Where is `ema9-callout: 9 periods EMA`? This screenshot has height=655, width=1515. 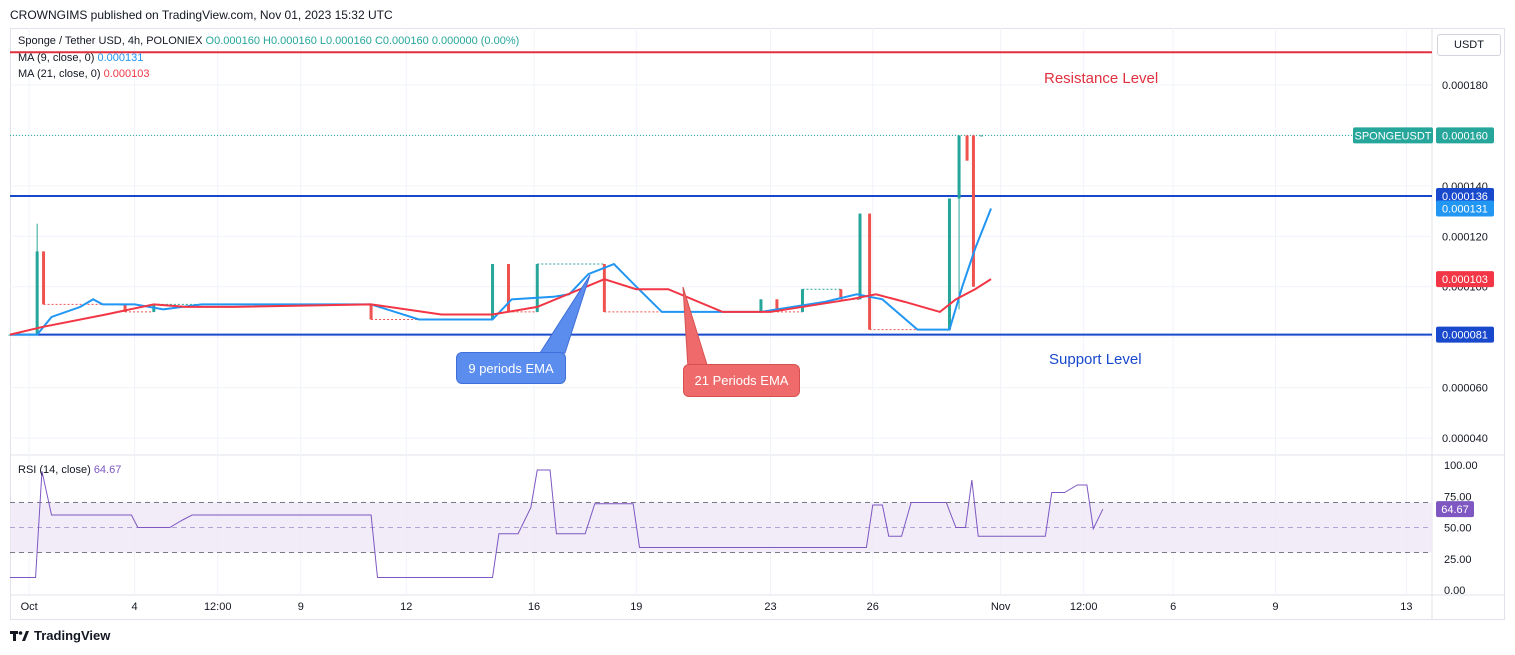
ema9-callout: 9 periods EMA is located at coordinates (511, 368).